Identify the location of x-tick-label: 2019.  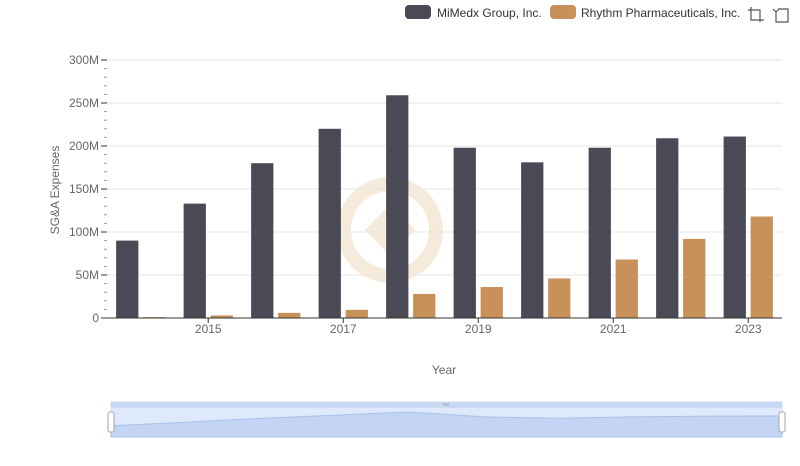
(478, 329).